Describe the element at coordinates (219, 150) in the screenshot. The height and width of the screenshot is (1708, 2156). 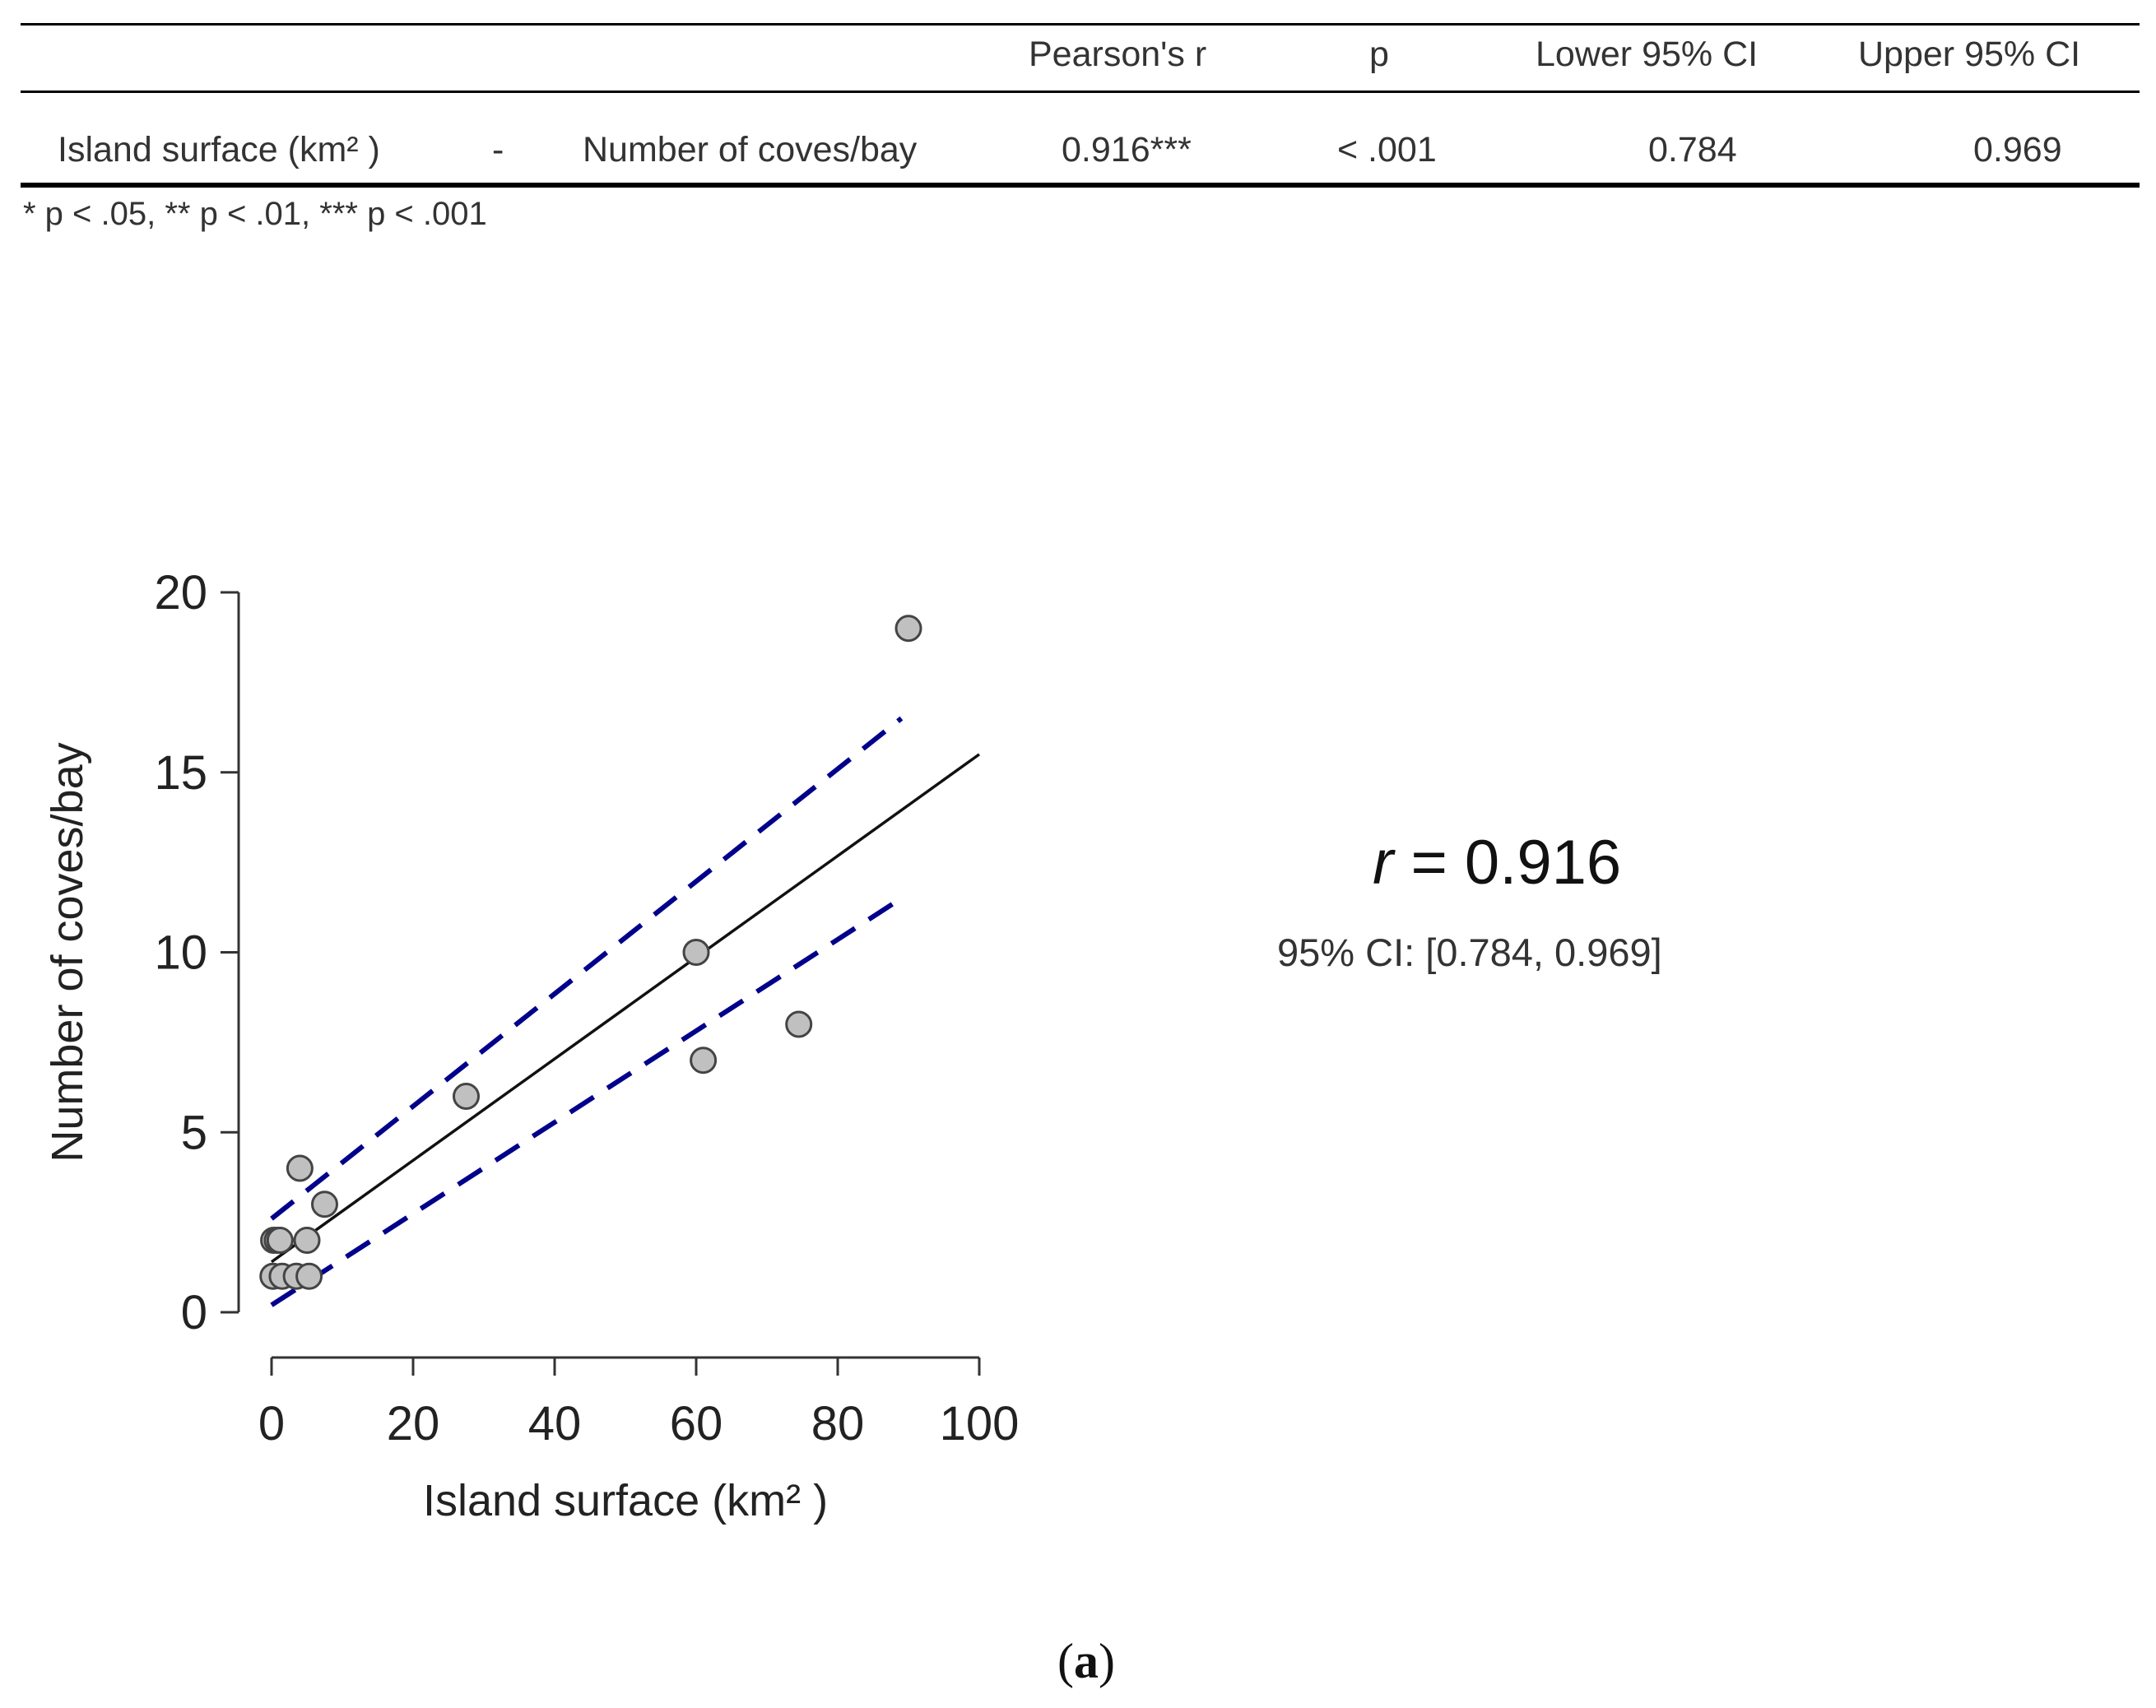
I see `row-variable-1: Island surface (km² )` at that location.